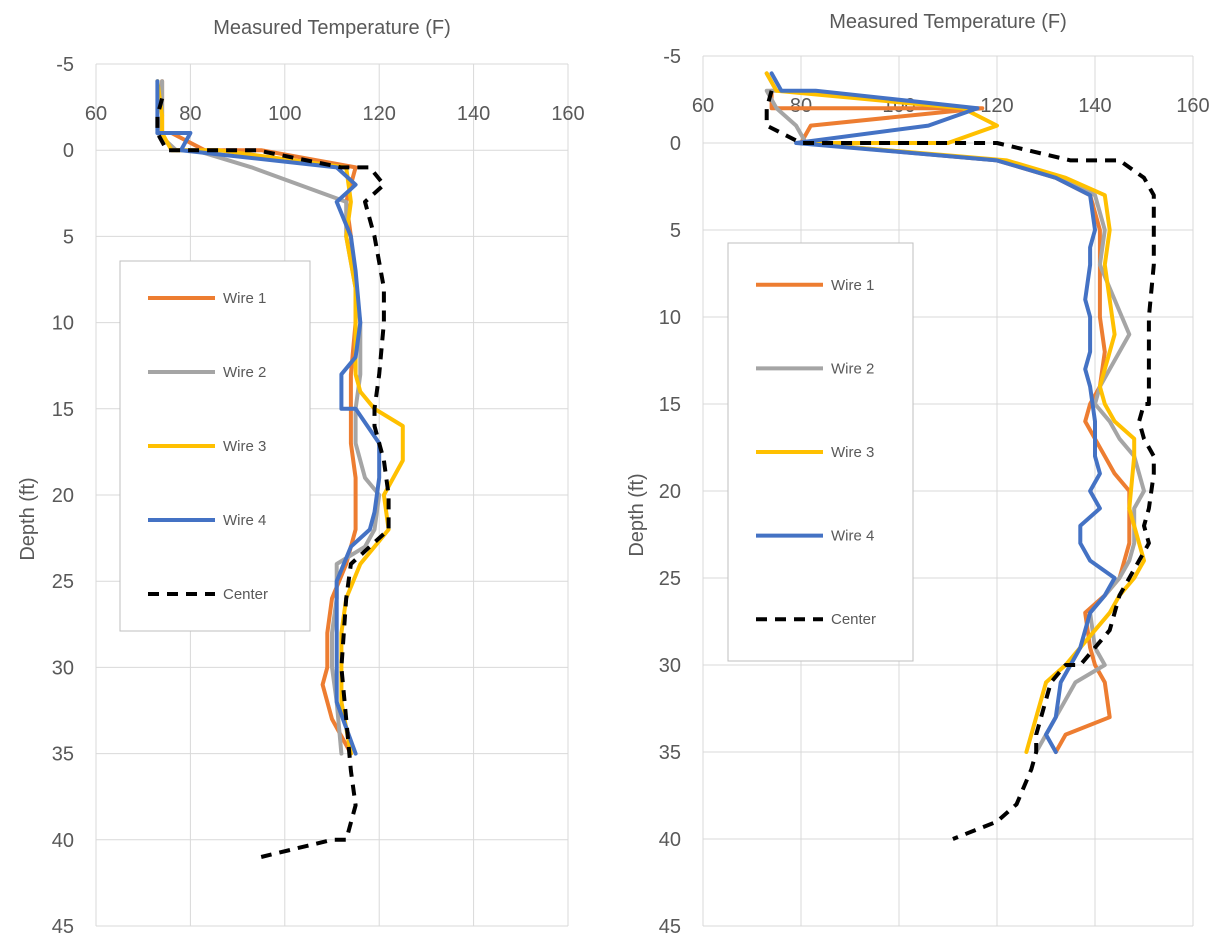 The width and height of the screenshot is (1230, 942). What do you see at coordinates (379, 114) in the screenshot?
I see `left-x-tick-label: 120` at bounding box center [379, 114].